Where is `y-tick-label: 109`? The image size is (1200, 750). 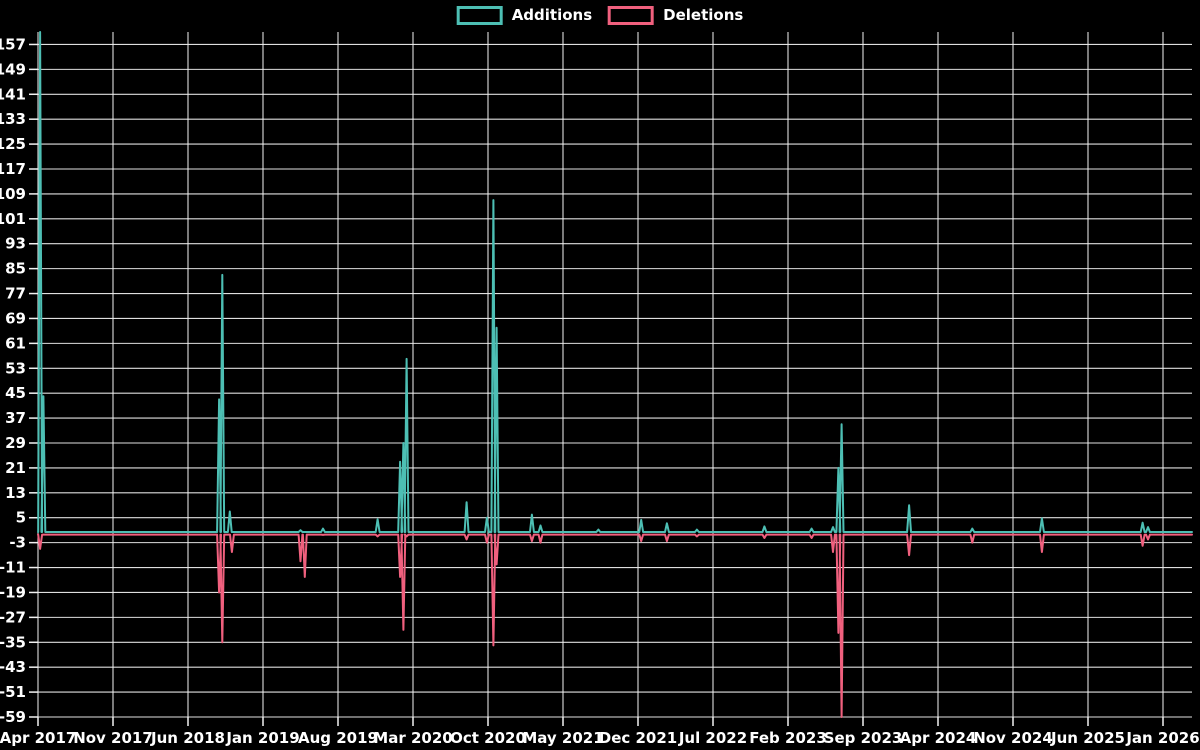 y-tick-label: 109 is located at coordinates (13, 194).